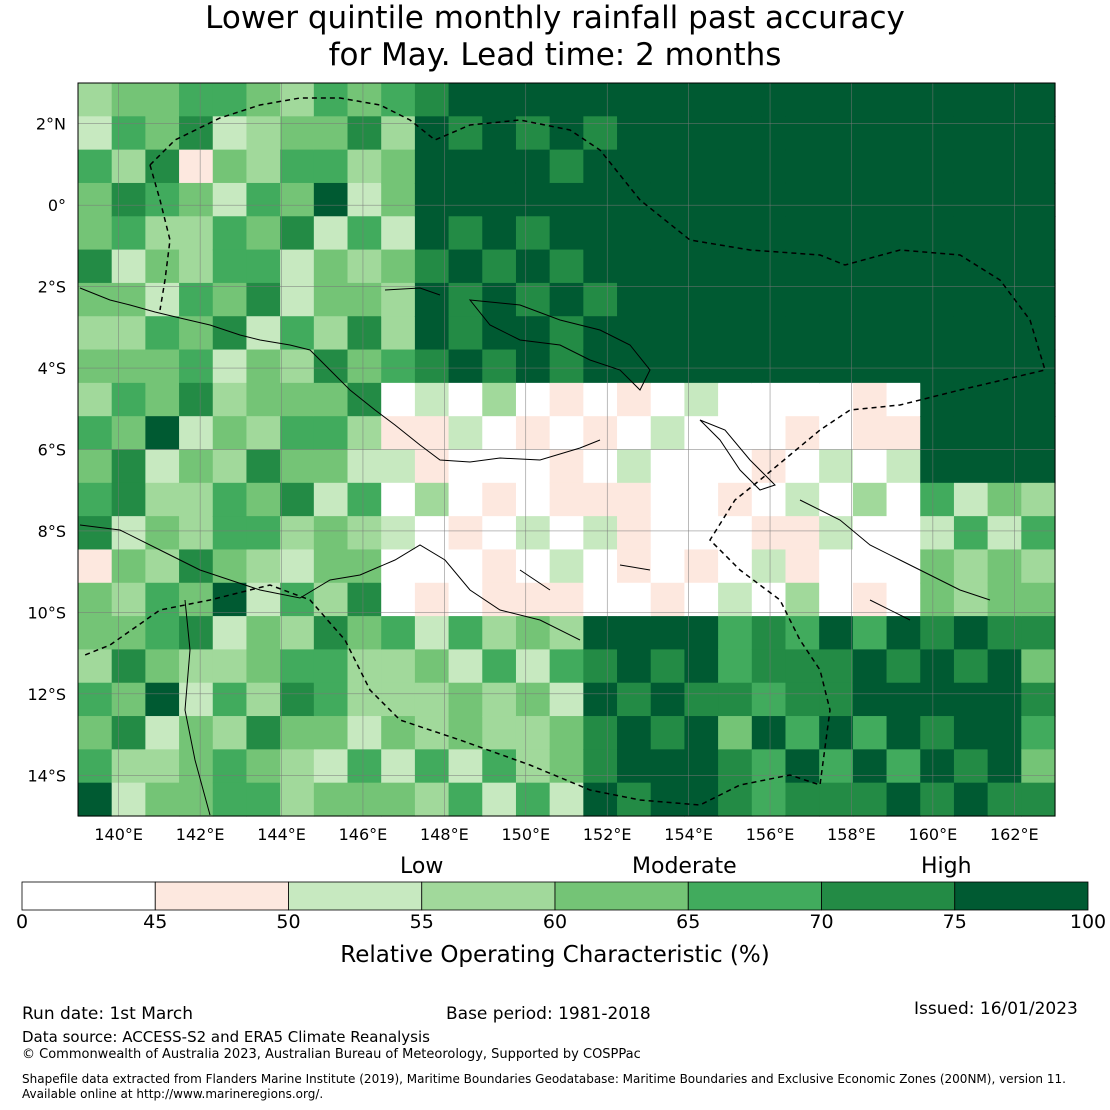  I want to click on x-tick-label: 158°E, so click(851, 834).